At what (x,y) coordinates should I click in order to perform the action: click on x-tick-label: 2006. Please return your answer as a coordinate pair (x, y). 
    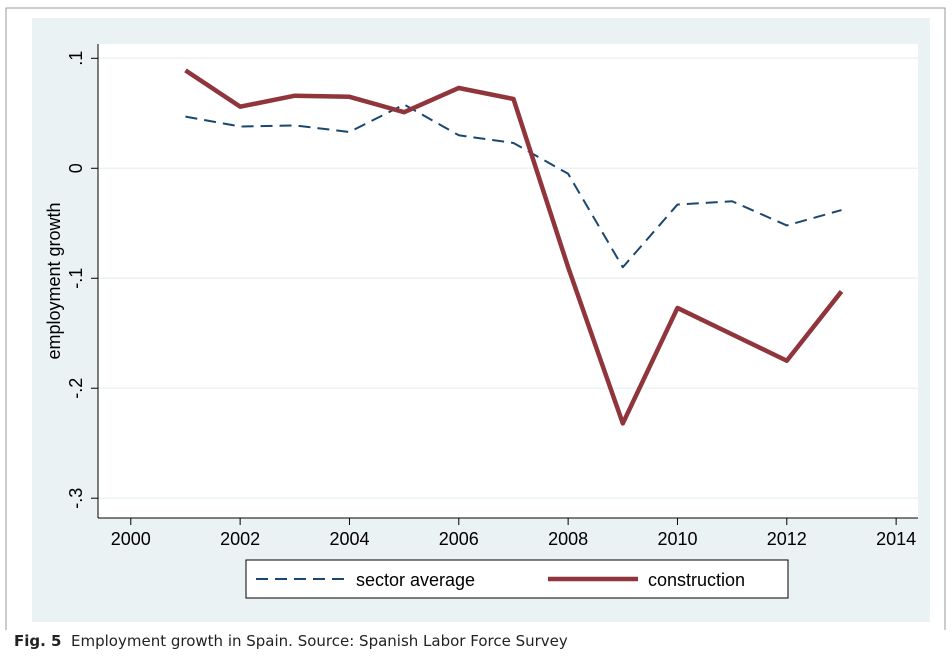
    Looking at the image, I should click on (459, 539).